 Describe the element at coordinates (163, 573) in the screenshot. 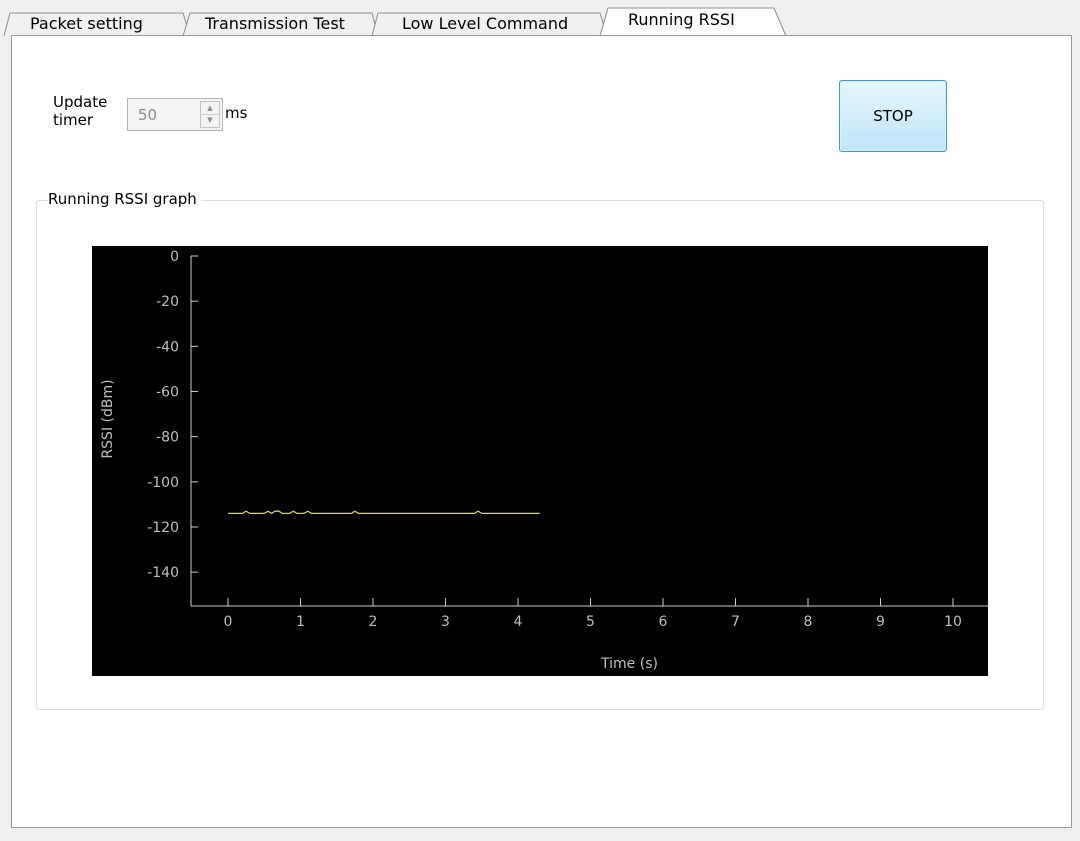

I see `y-tick-label: -140` at that location.